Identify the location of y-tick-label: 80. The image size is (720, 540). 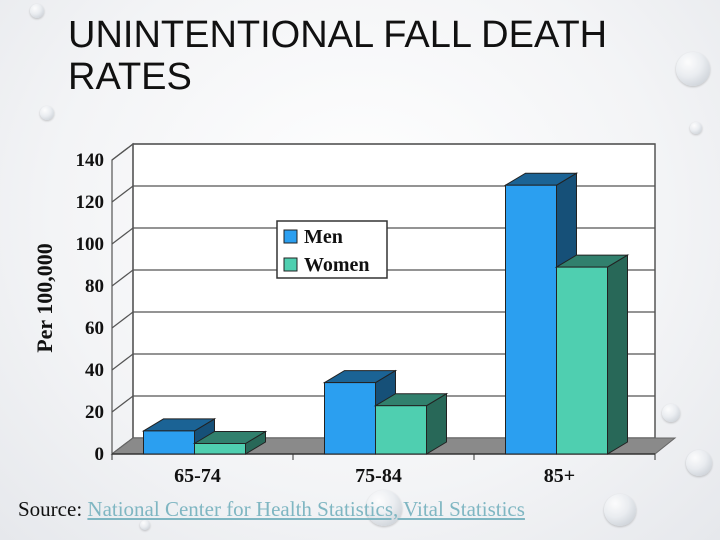
(94, 286).